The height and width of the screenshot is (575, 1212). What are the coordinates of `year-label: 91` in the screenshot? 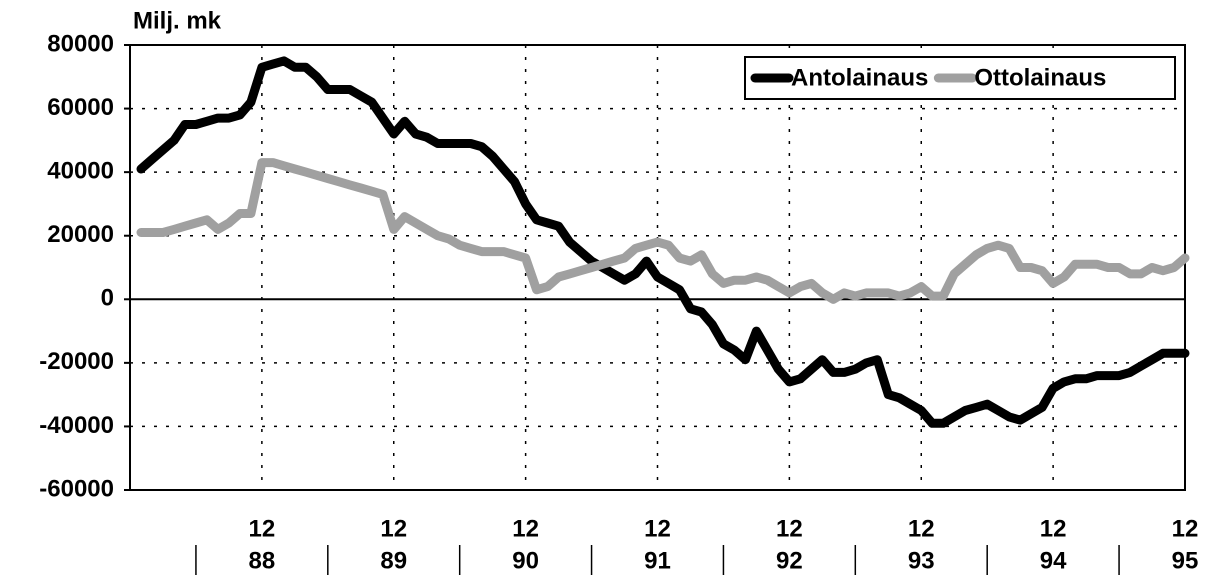 It's located at (657, 560).